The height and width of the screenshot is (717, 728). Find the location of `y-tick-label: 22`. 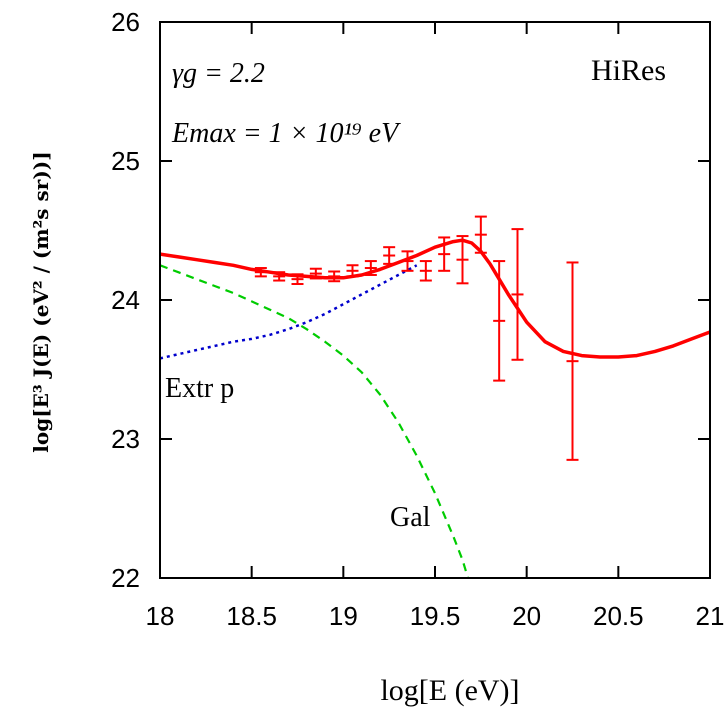

y-tick-label: 22 is located at coordinates (125, 578).